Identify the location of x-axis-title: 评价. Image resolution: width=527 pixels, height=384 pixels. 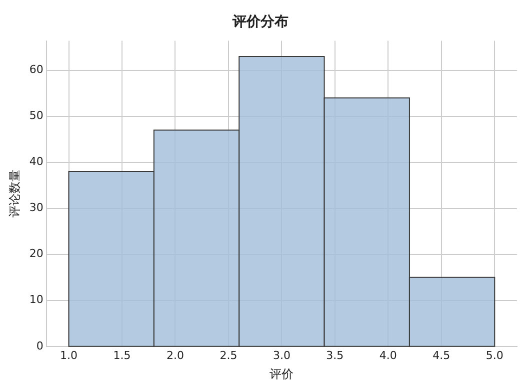
(282, 373).